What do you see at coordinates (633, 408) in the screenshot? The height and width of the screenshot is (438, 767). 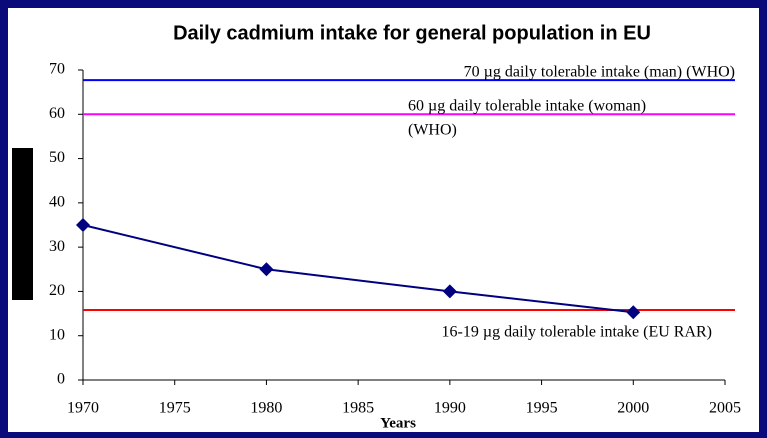 I see `x-tick-label: 2000` at bounding box center [633, 408].